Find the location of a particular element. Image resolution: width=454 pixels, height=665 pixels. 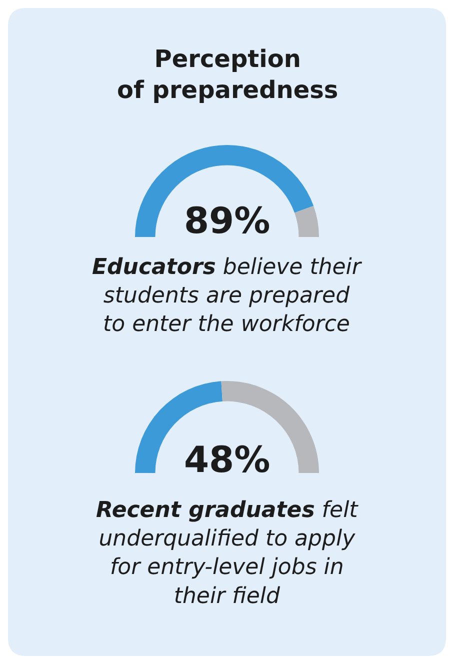

chart-title: Perception of preparedness is located at coordinates (227, 74).